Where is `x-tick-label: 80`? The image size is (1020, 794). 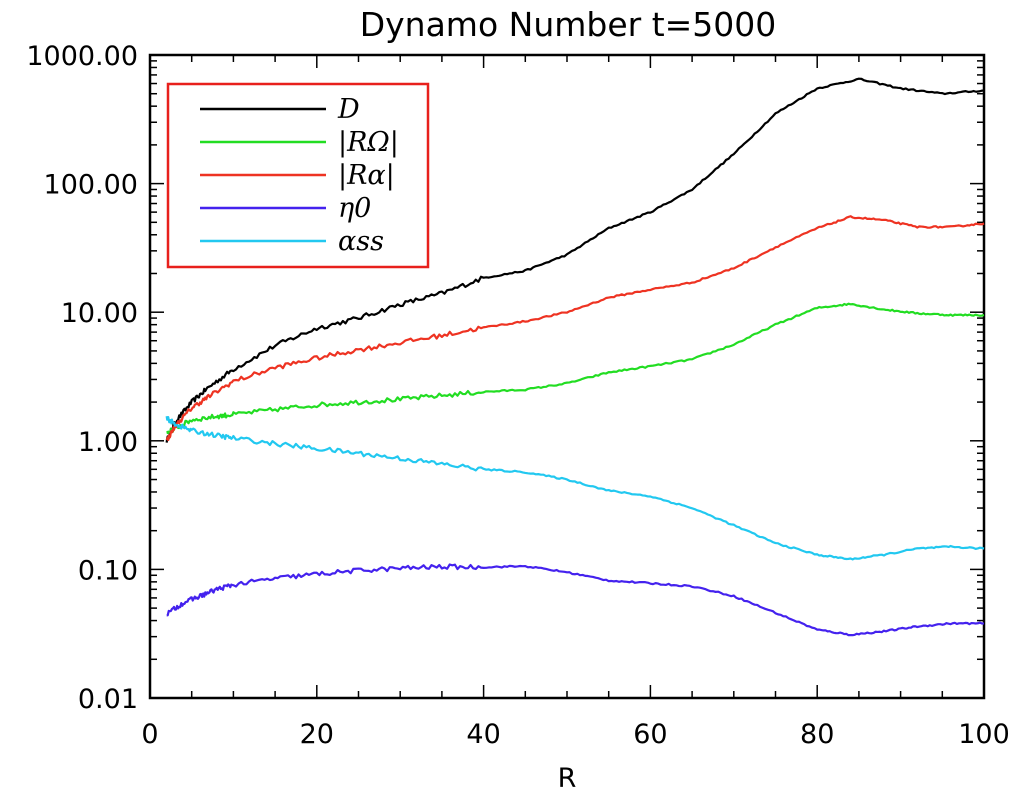 x-tick-label: 80 is located at coordinates (817, 734).